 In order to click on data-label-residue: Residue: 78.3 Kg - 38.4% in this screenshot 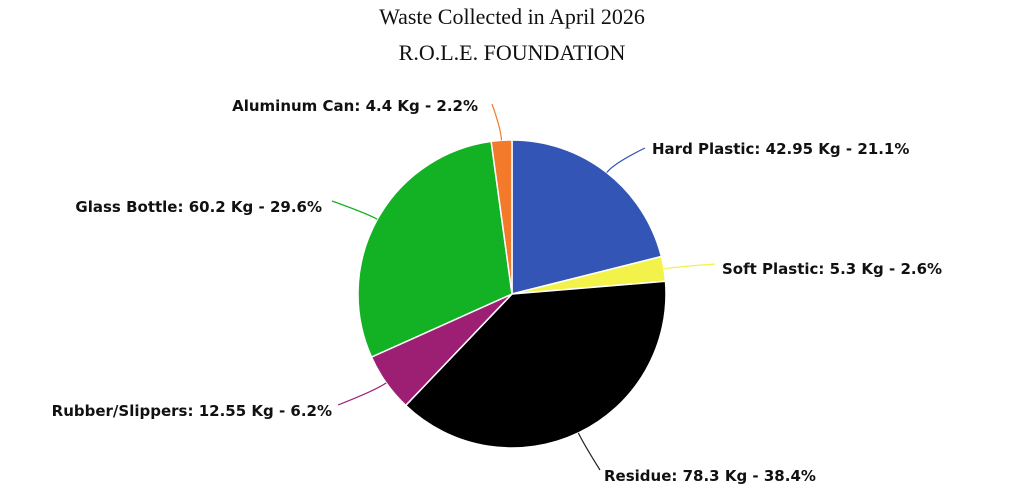, I will do `click(710, 476)`.